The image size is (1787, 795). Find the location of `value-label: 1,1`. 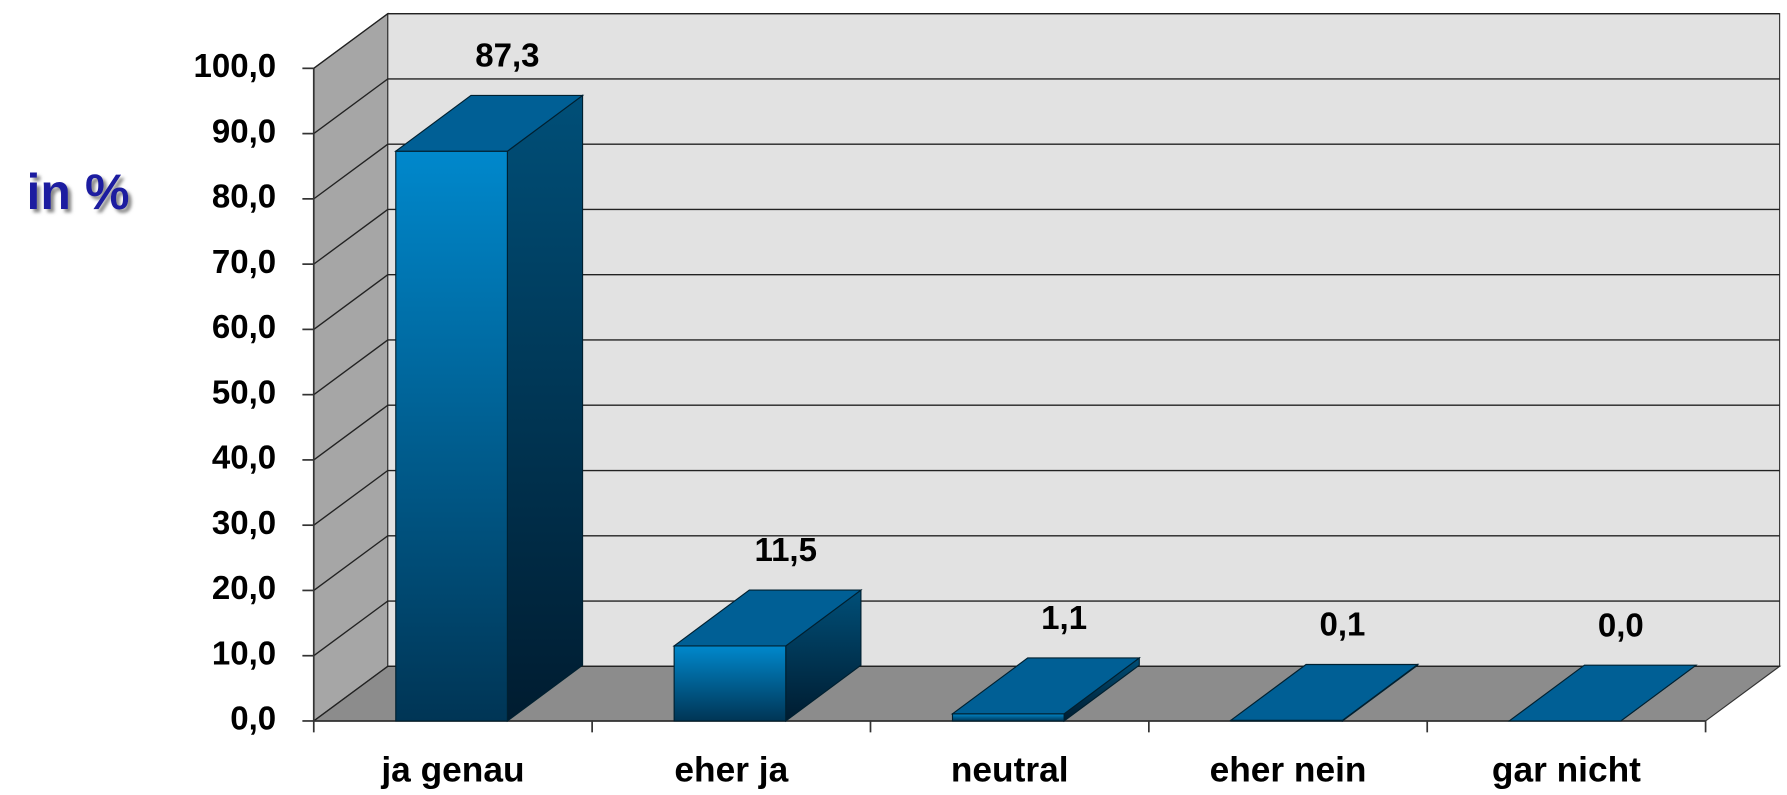

value-label: 1,1 is located at coordinates (1064, 617).